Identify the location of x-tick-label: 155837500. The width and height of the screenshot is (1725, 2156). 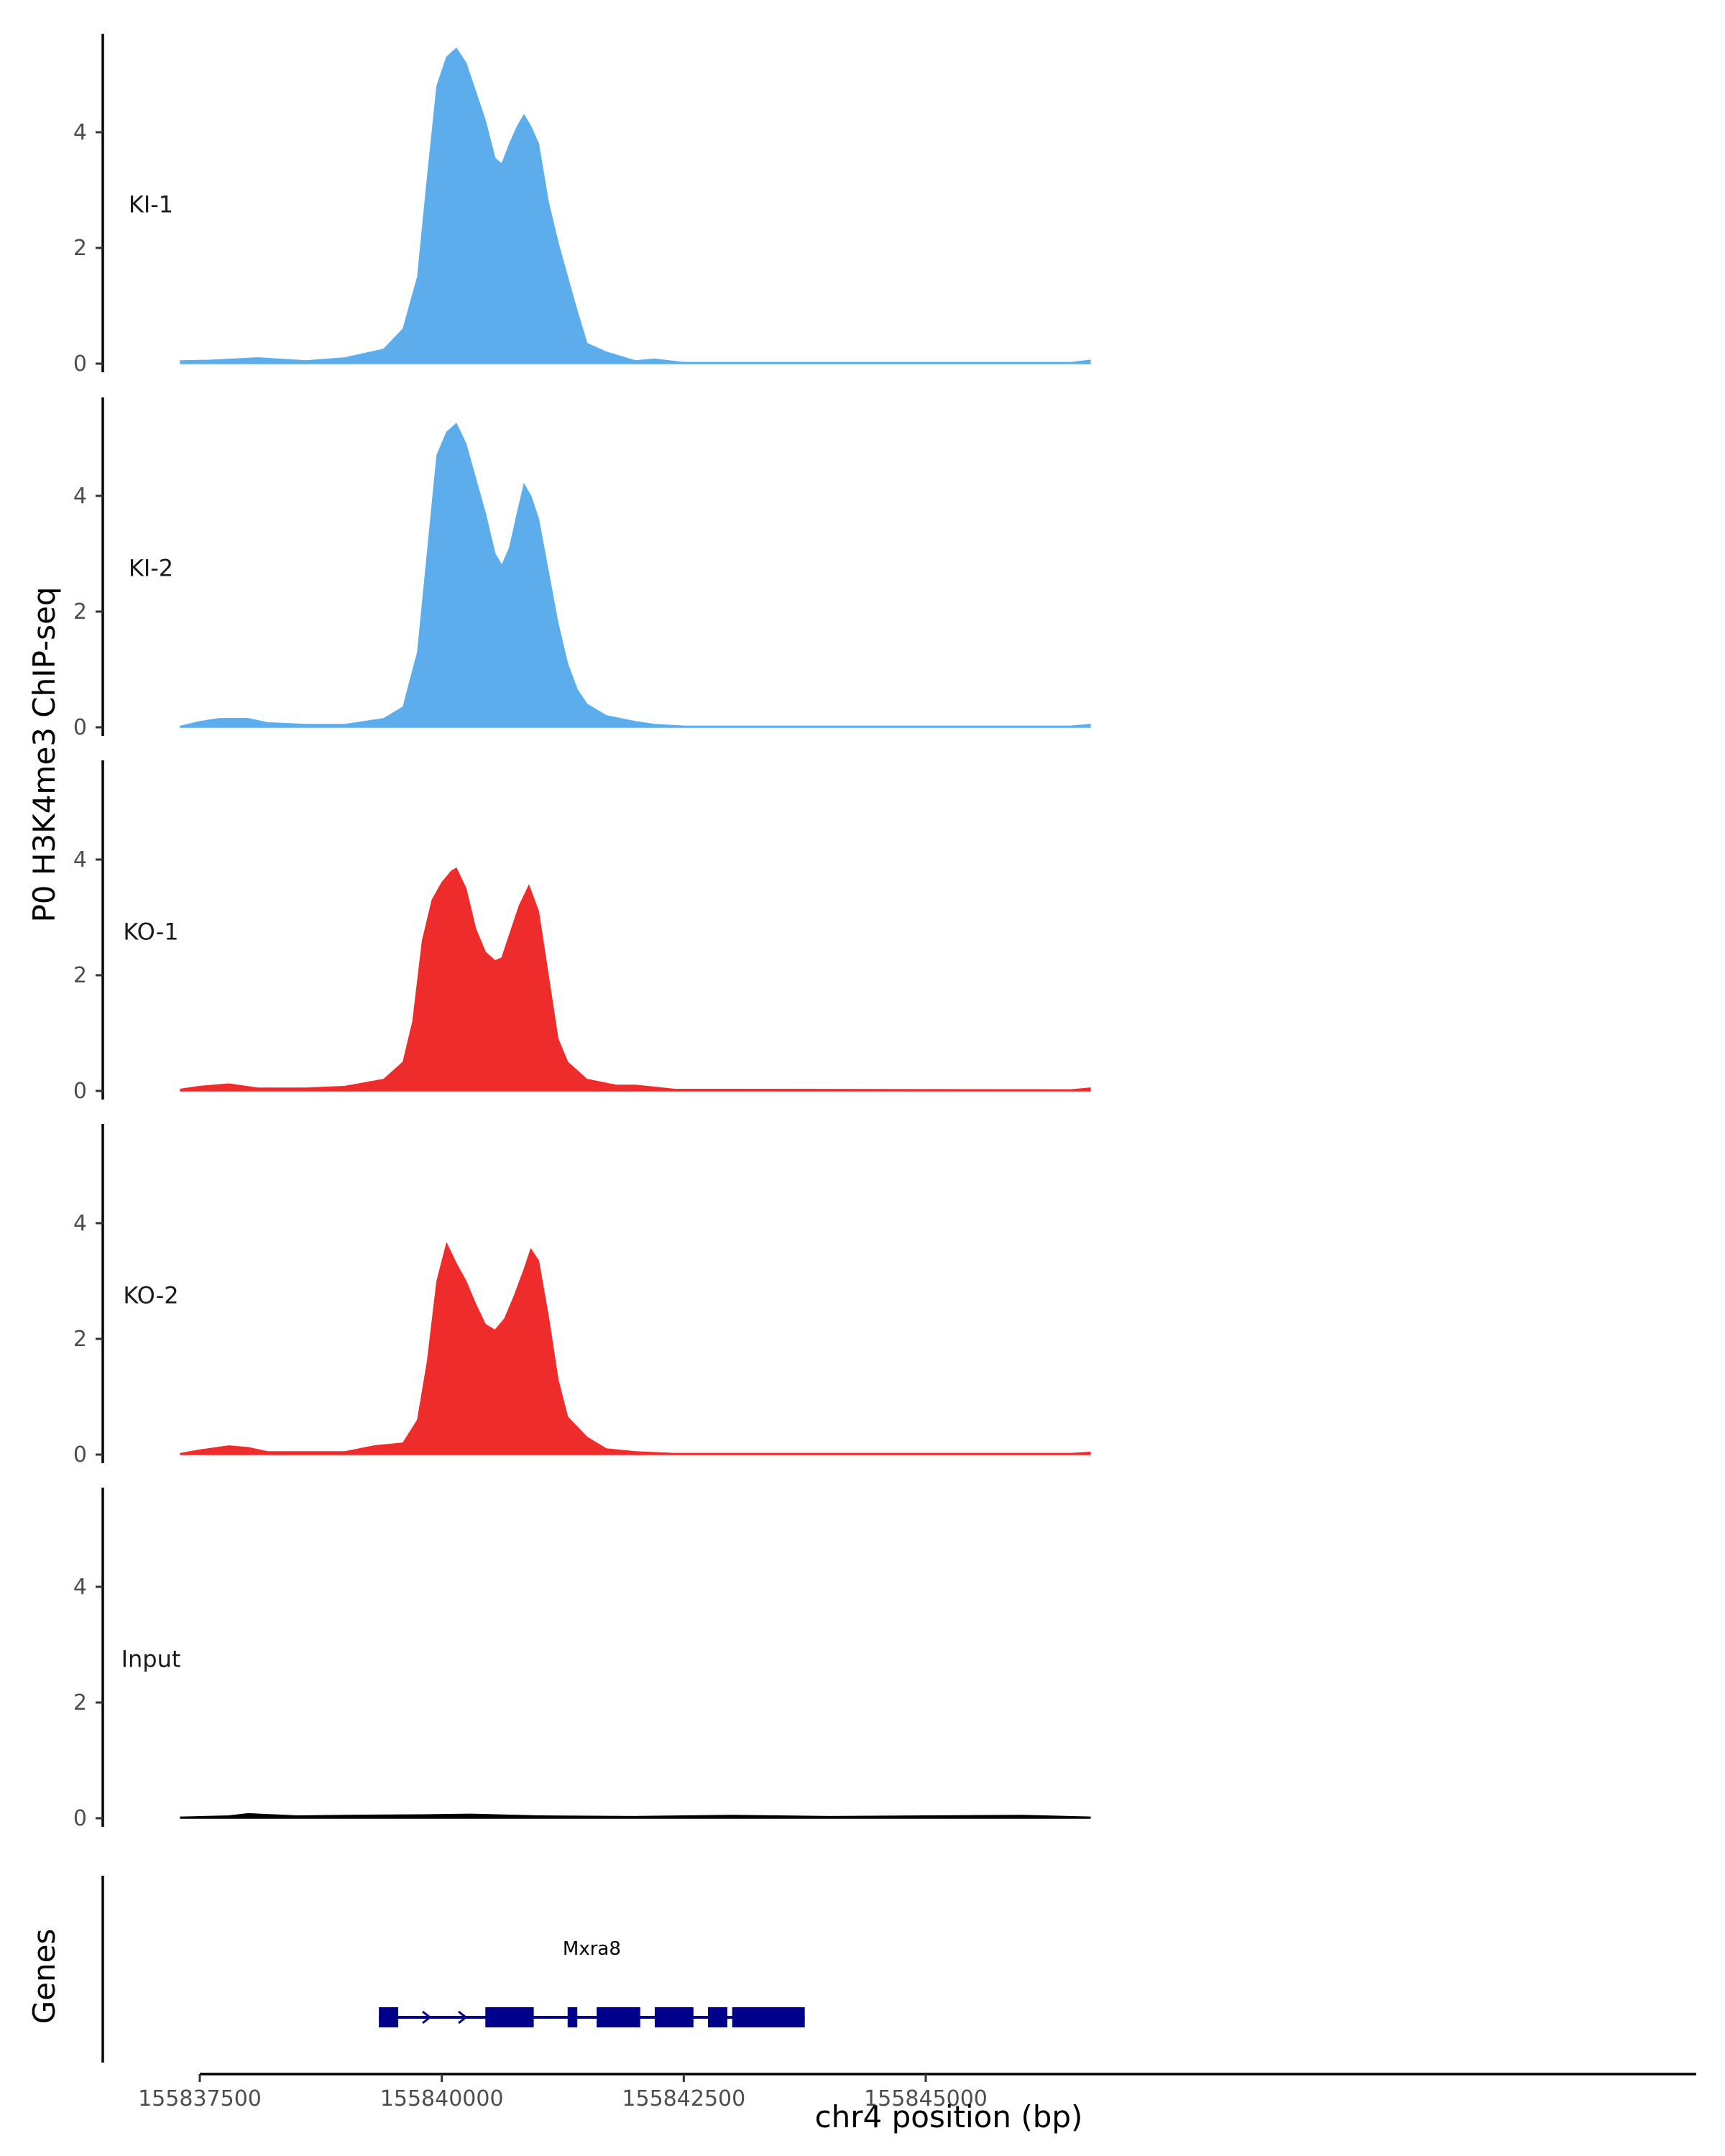
(200, 2098).